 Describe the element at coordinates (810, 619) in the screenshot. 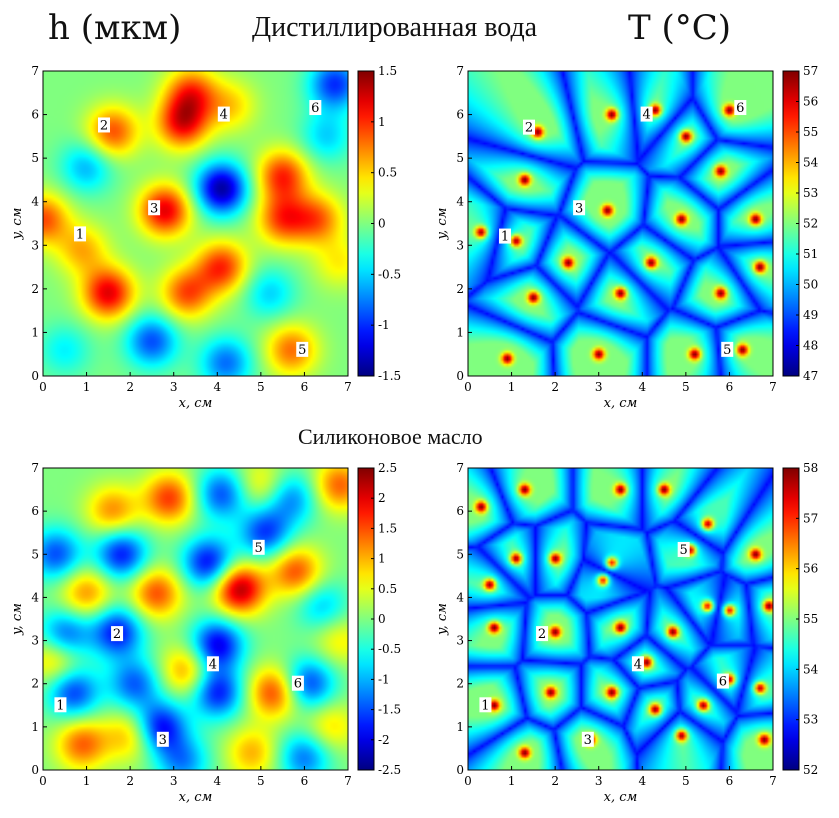

I see `colorbar-tick-label: 55` at that location.